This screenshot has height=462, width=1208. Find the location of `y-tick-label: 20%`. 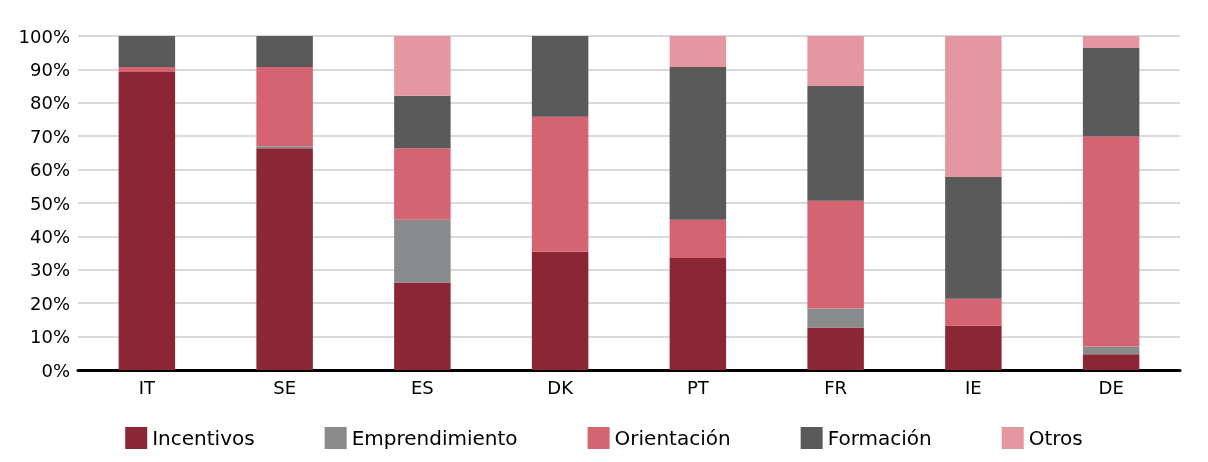

y-tick-label: 20% is located at coordinates (49, 303).